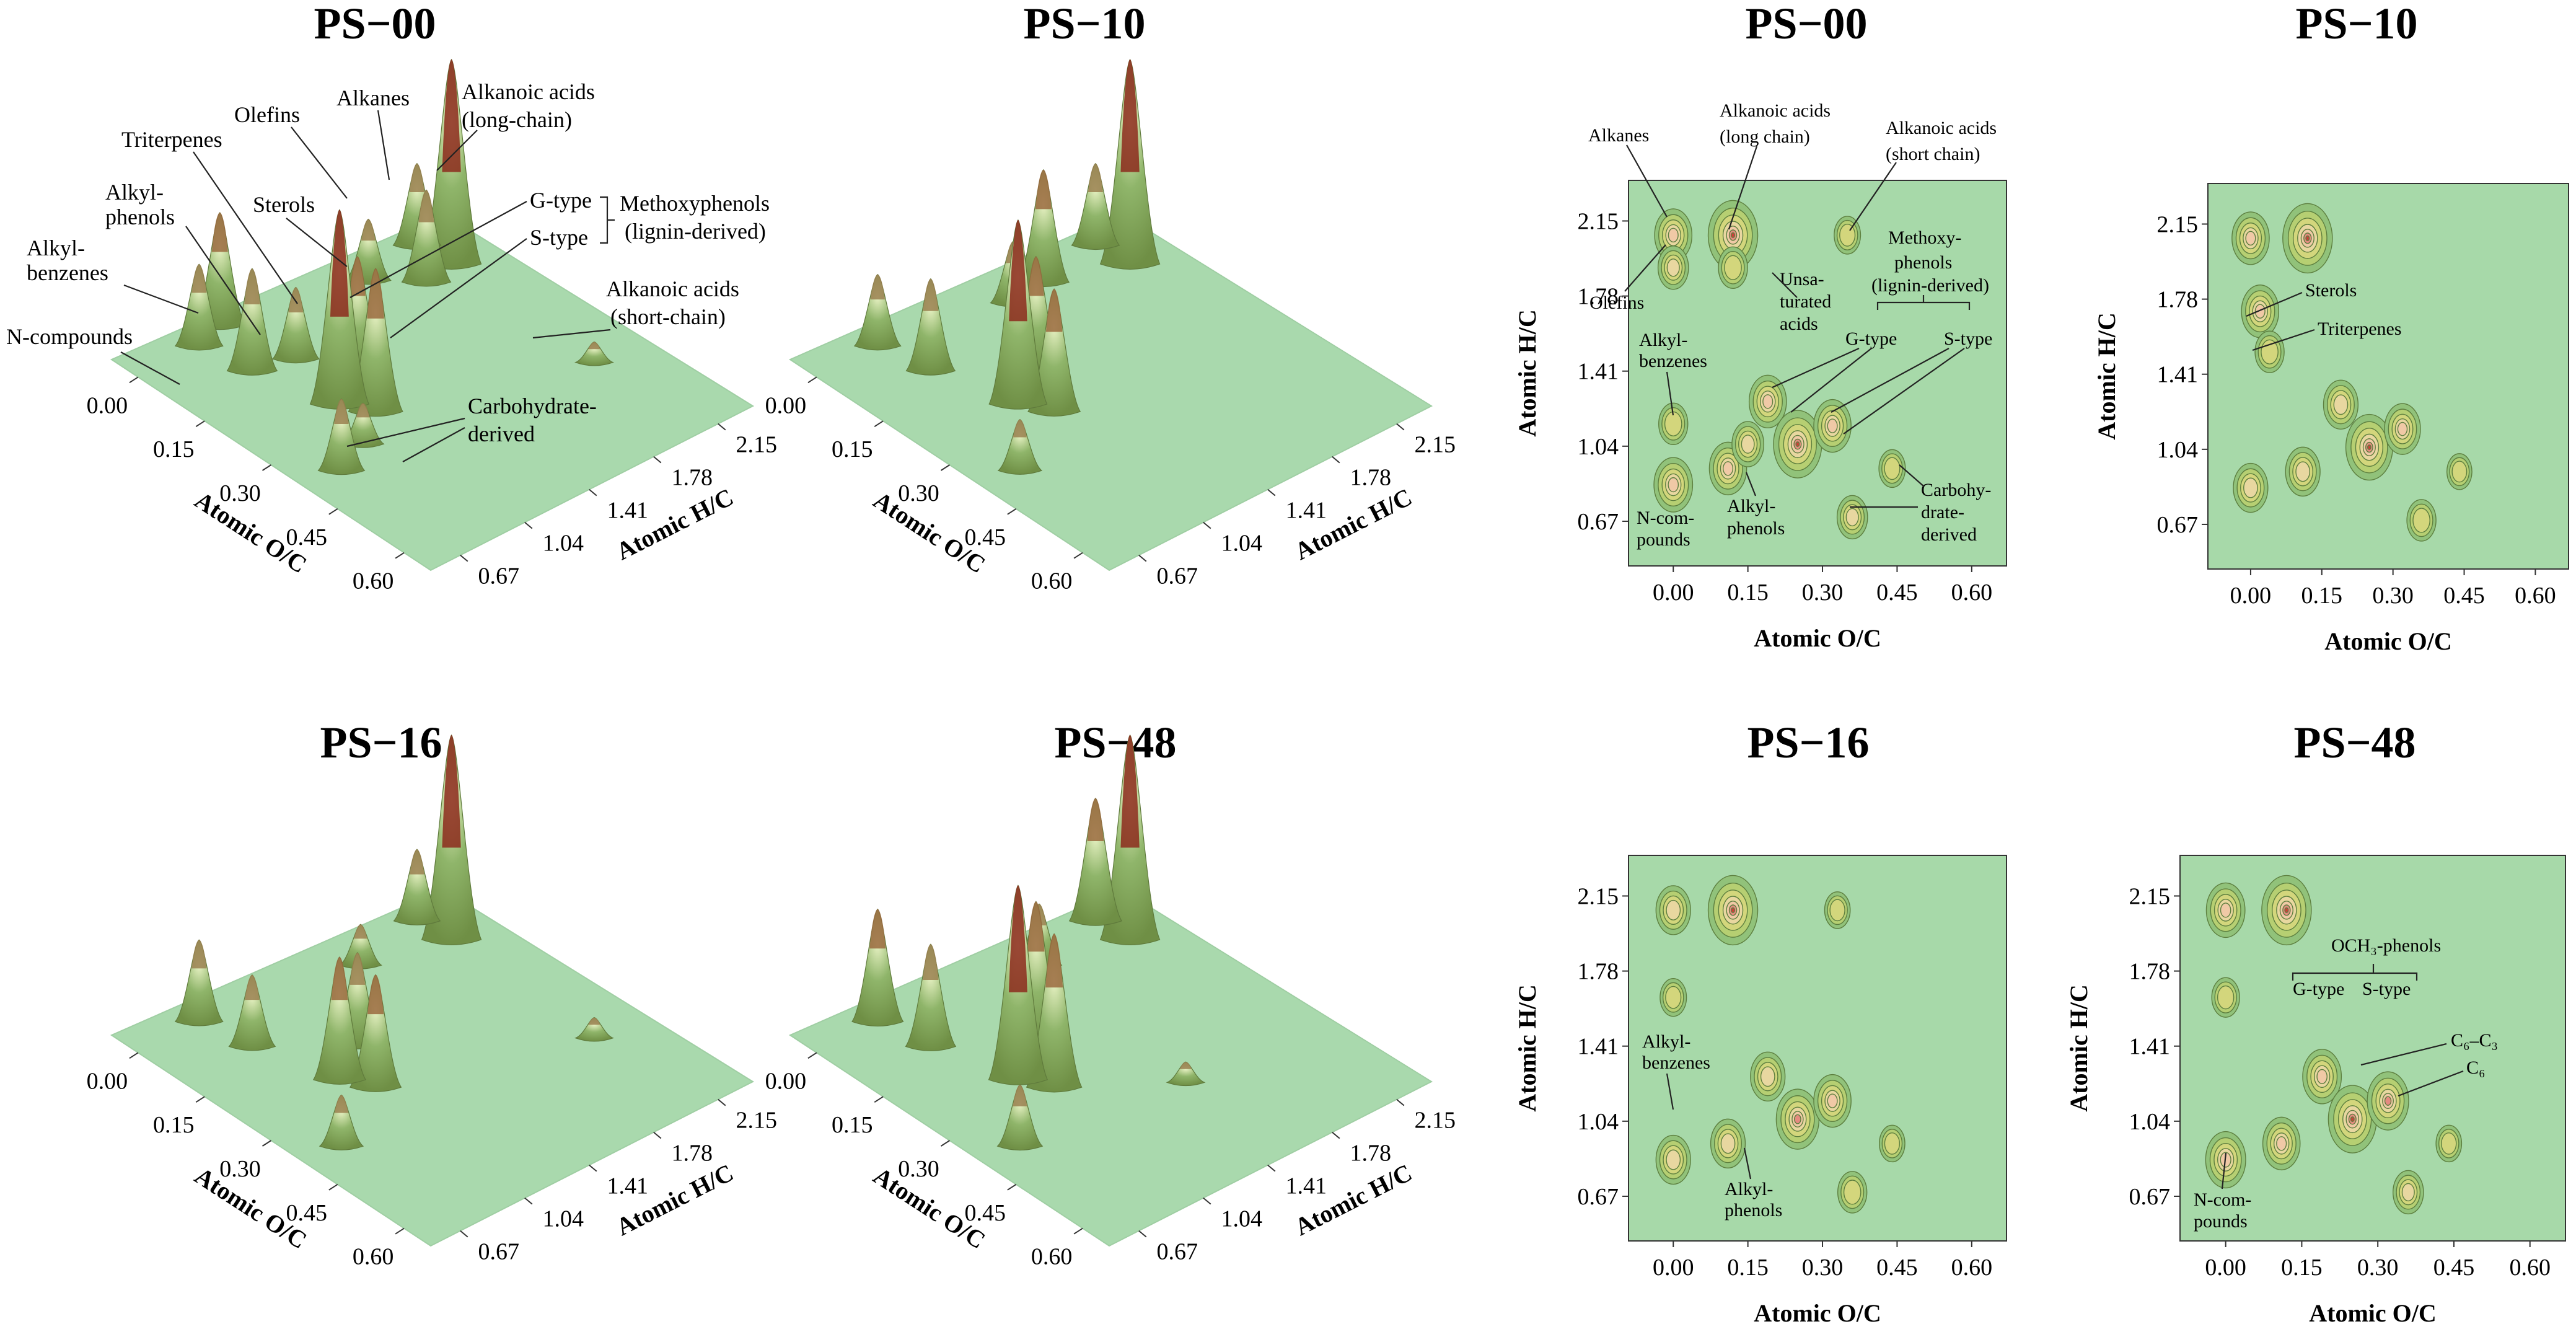  I want to click on panel-title: PS−10, so click(1084, 24).